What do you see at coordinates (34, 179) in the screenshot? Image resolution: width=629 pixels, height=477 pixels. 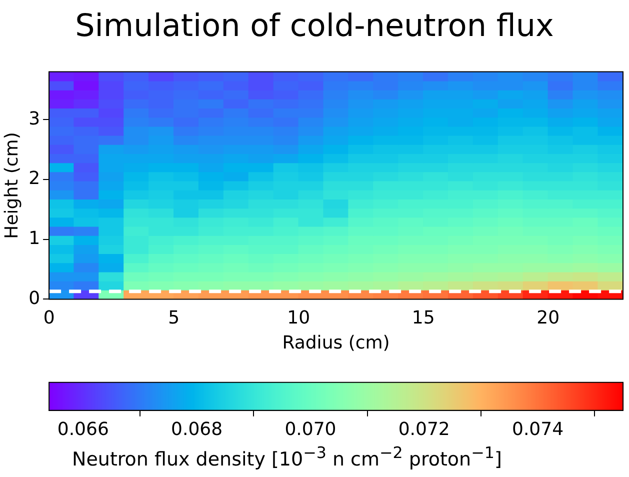 I see `y-tick-label: 2` at bounding box center [34, 179].